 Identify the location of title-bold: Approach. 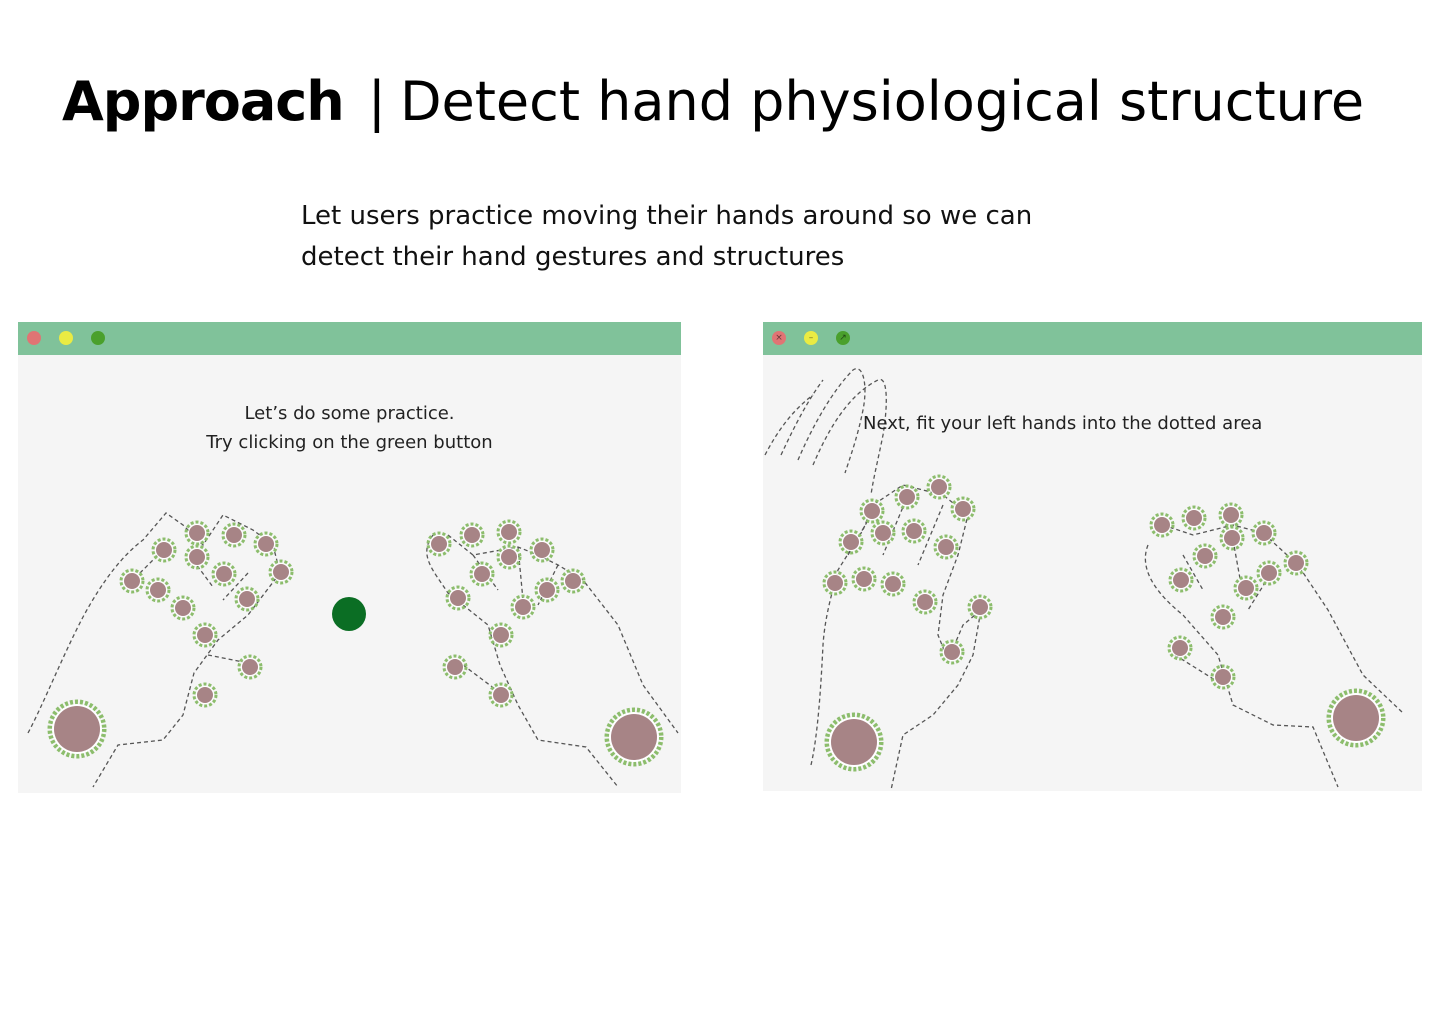
(203, 101).